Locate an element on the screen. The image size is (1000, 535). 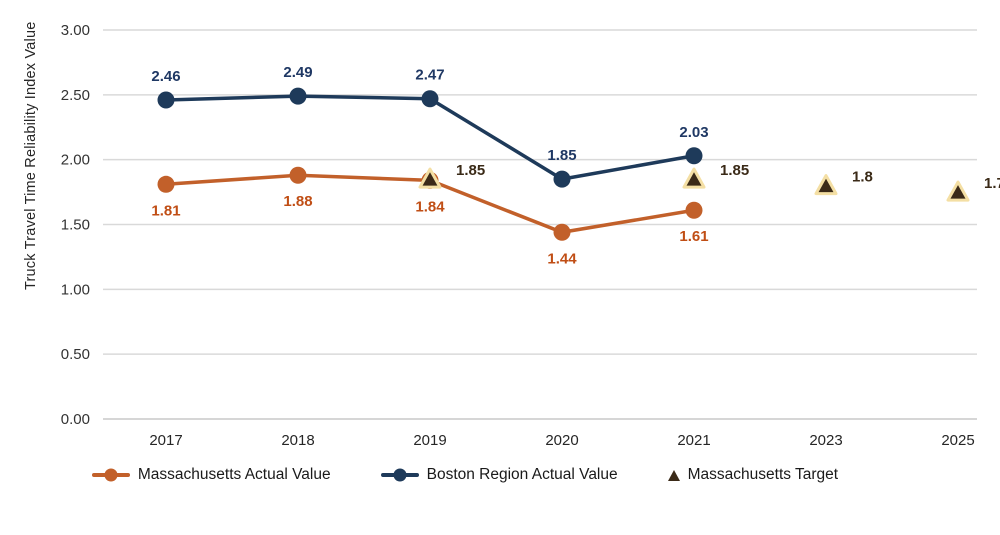
target-triangle-marker-2019 is located at coordinates (430, 178).